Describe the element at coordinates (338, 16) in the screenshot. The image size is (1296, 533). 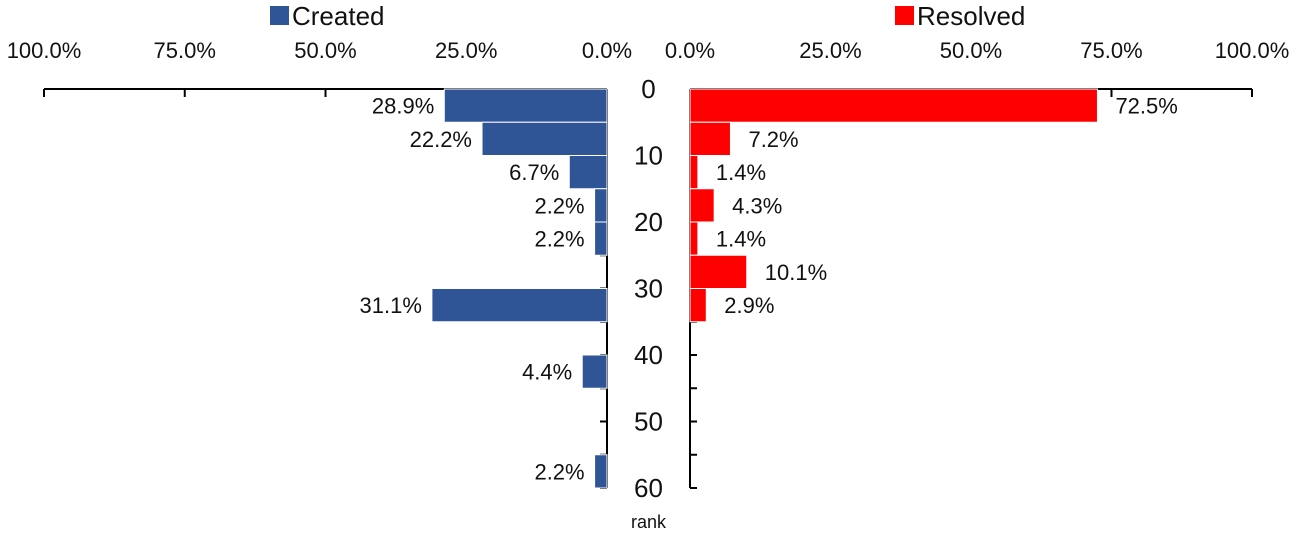
I see `created-legend-label: Created` at that location.